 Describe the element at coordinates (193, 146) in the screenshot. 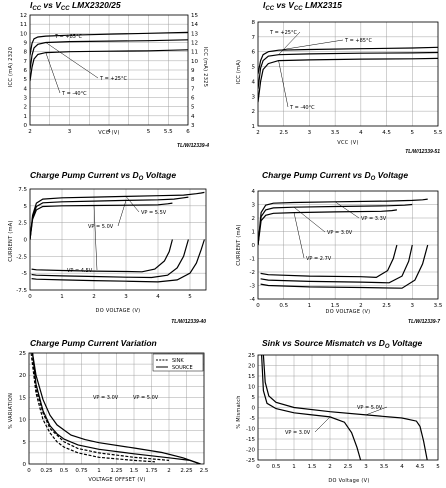

I see `figure-reference: TL/W/12339-4` at that location.